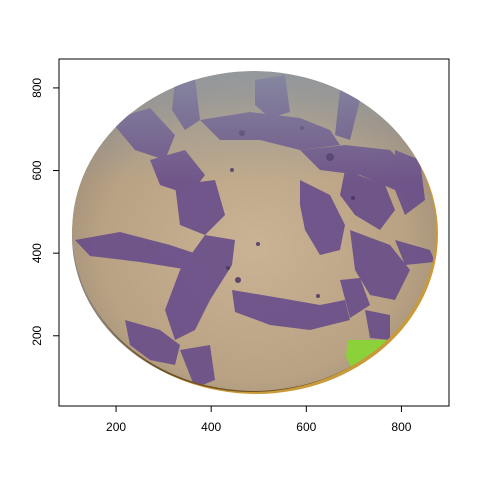 The height and width of the screenshot is (480, 480). I want to click on x-tick-label: 400, so click(211, 427).